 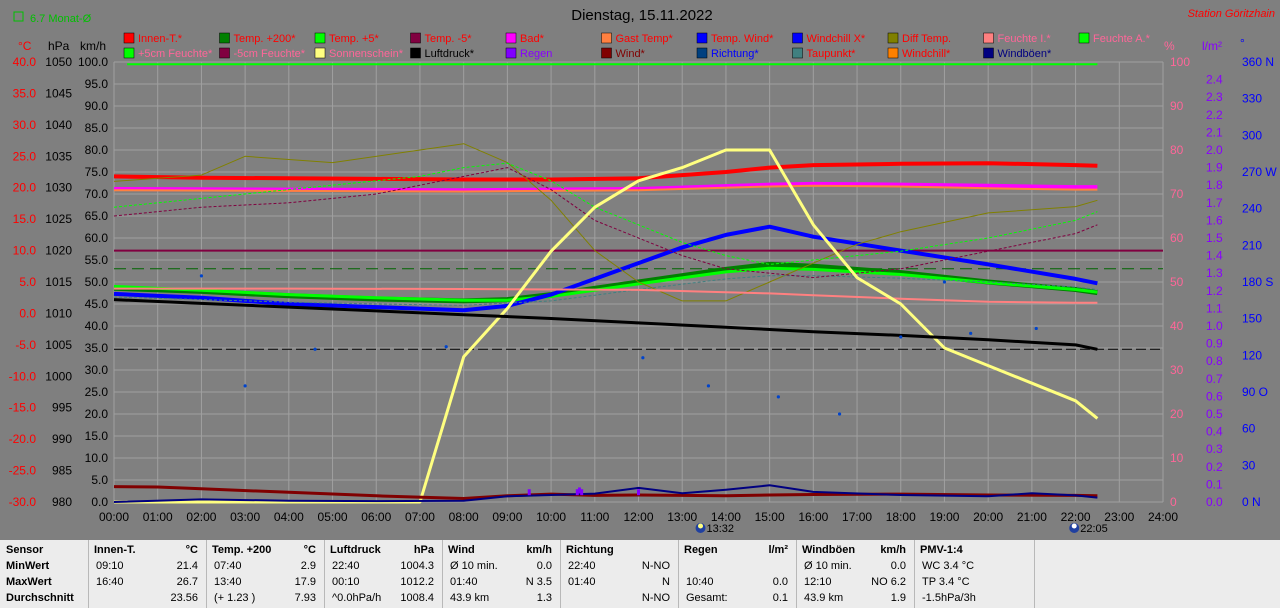 I want to click on speed-tick-label: 10.0, so click(x=97, y=458).